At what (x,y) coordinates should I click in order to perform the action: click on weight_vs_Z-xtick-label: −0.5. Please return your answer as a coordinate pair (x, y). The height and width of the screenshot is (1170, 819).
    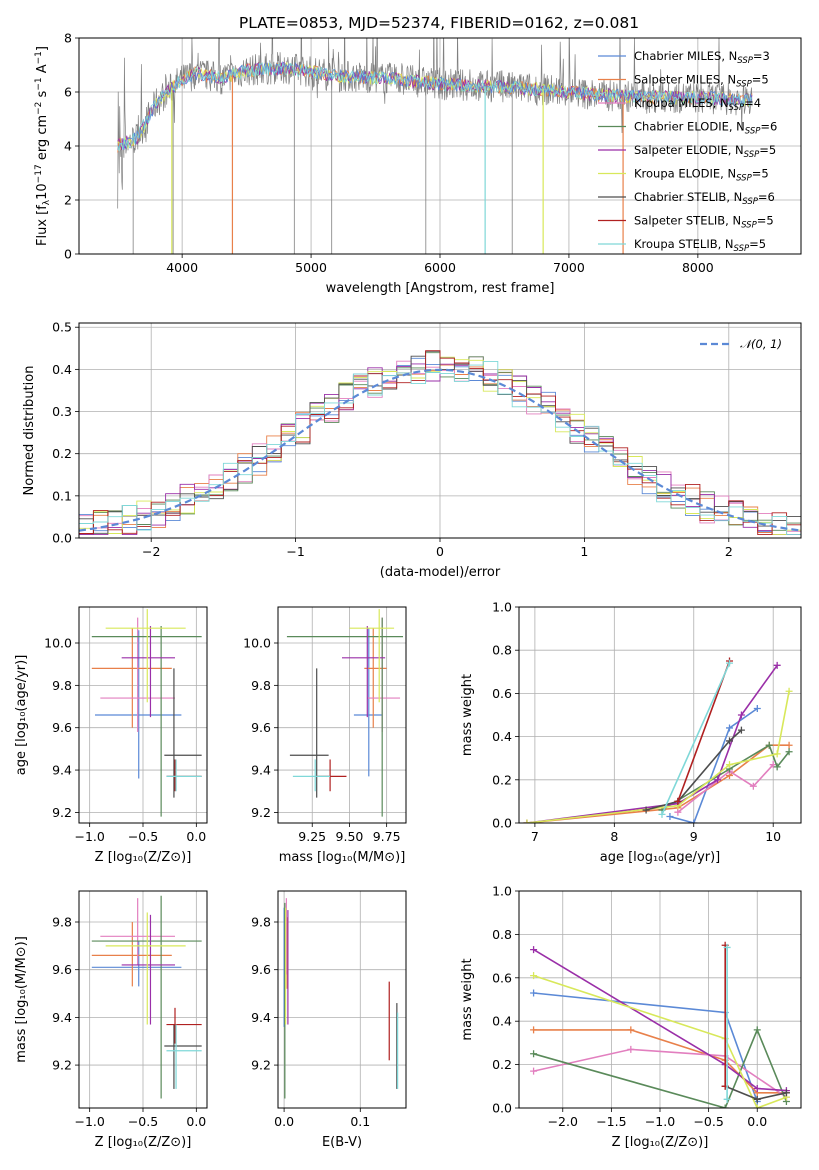
    Looking at the image, I should click on (708, 1121).